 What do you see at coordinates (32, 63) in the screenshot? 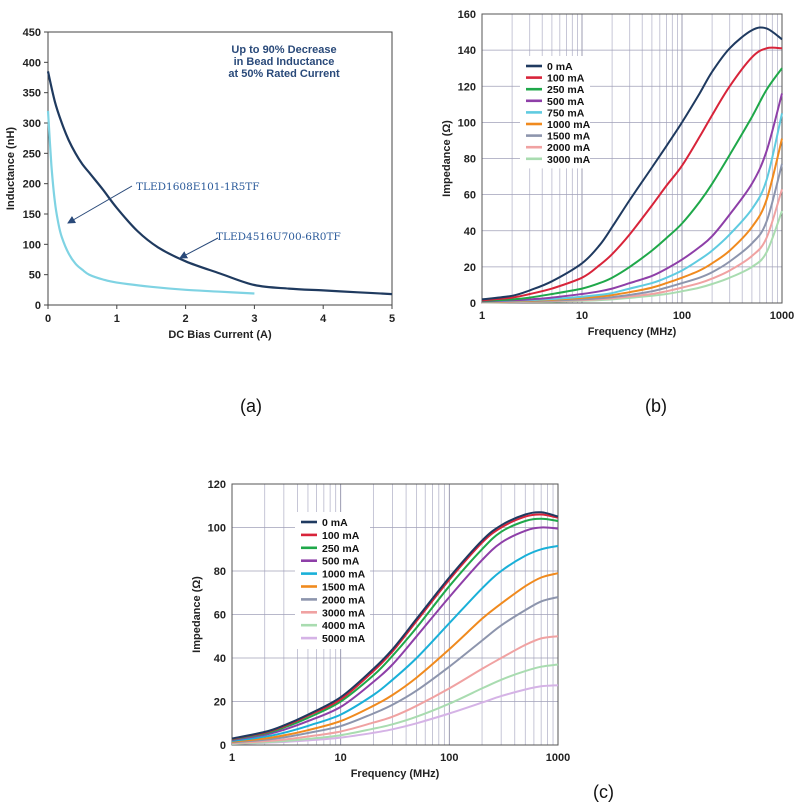
I see `y-tick-label-a: 400` at bounding box center [32, 63].